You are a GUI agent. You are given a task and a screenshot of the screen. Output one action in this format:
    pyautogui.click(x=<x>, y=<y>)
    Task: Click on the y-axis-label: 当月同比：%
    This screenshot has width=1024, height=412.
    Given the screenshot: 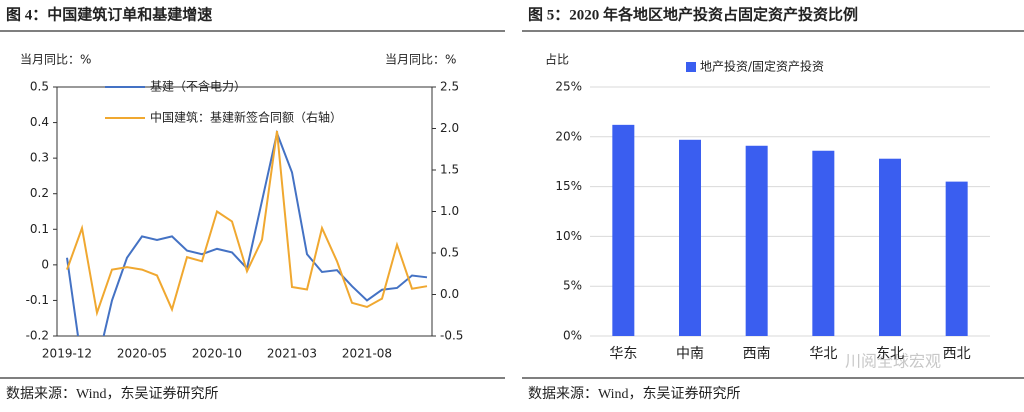 What is the action you would take?
    pyautogui.click(x=55, y=60)
    